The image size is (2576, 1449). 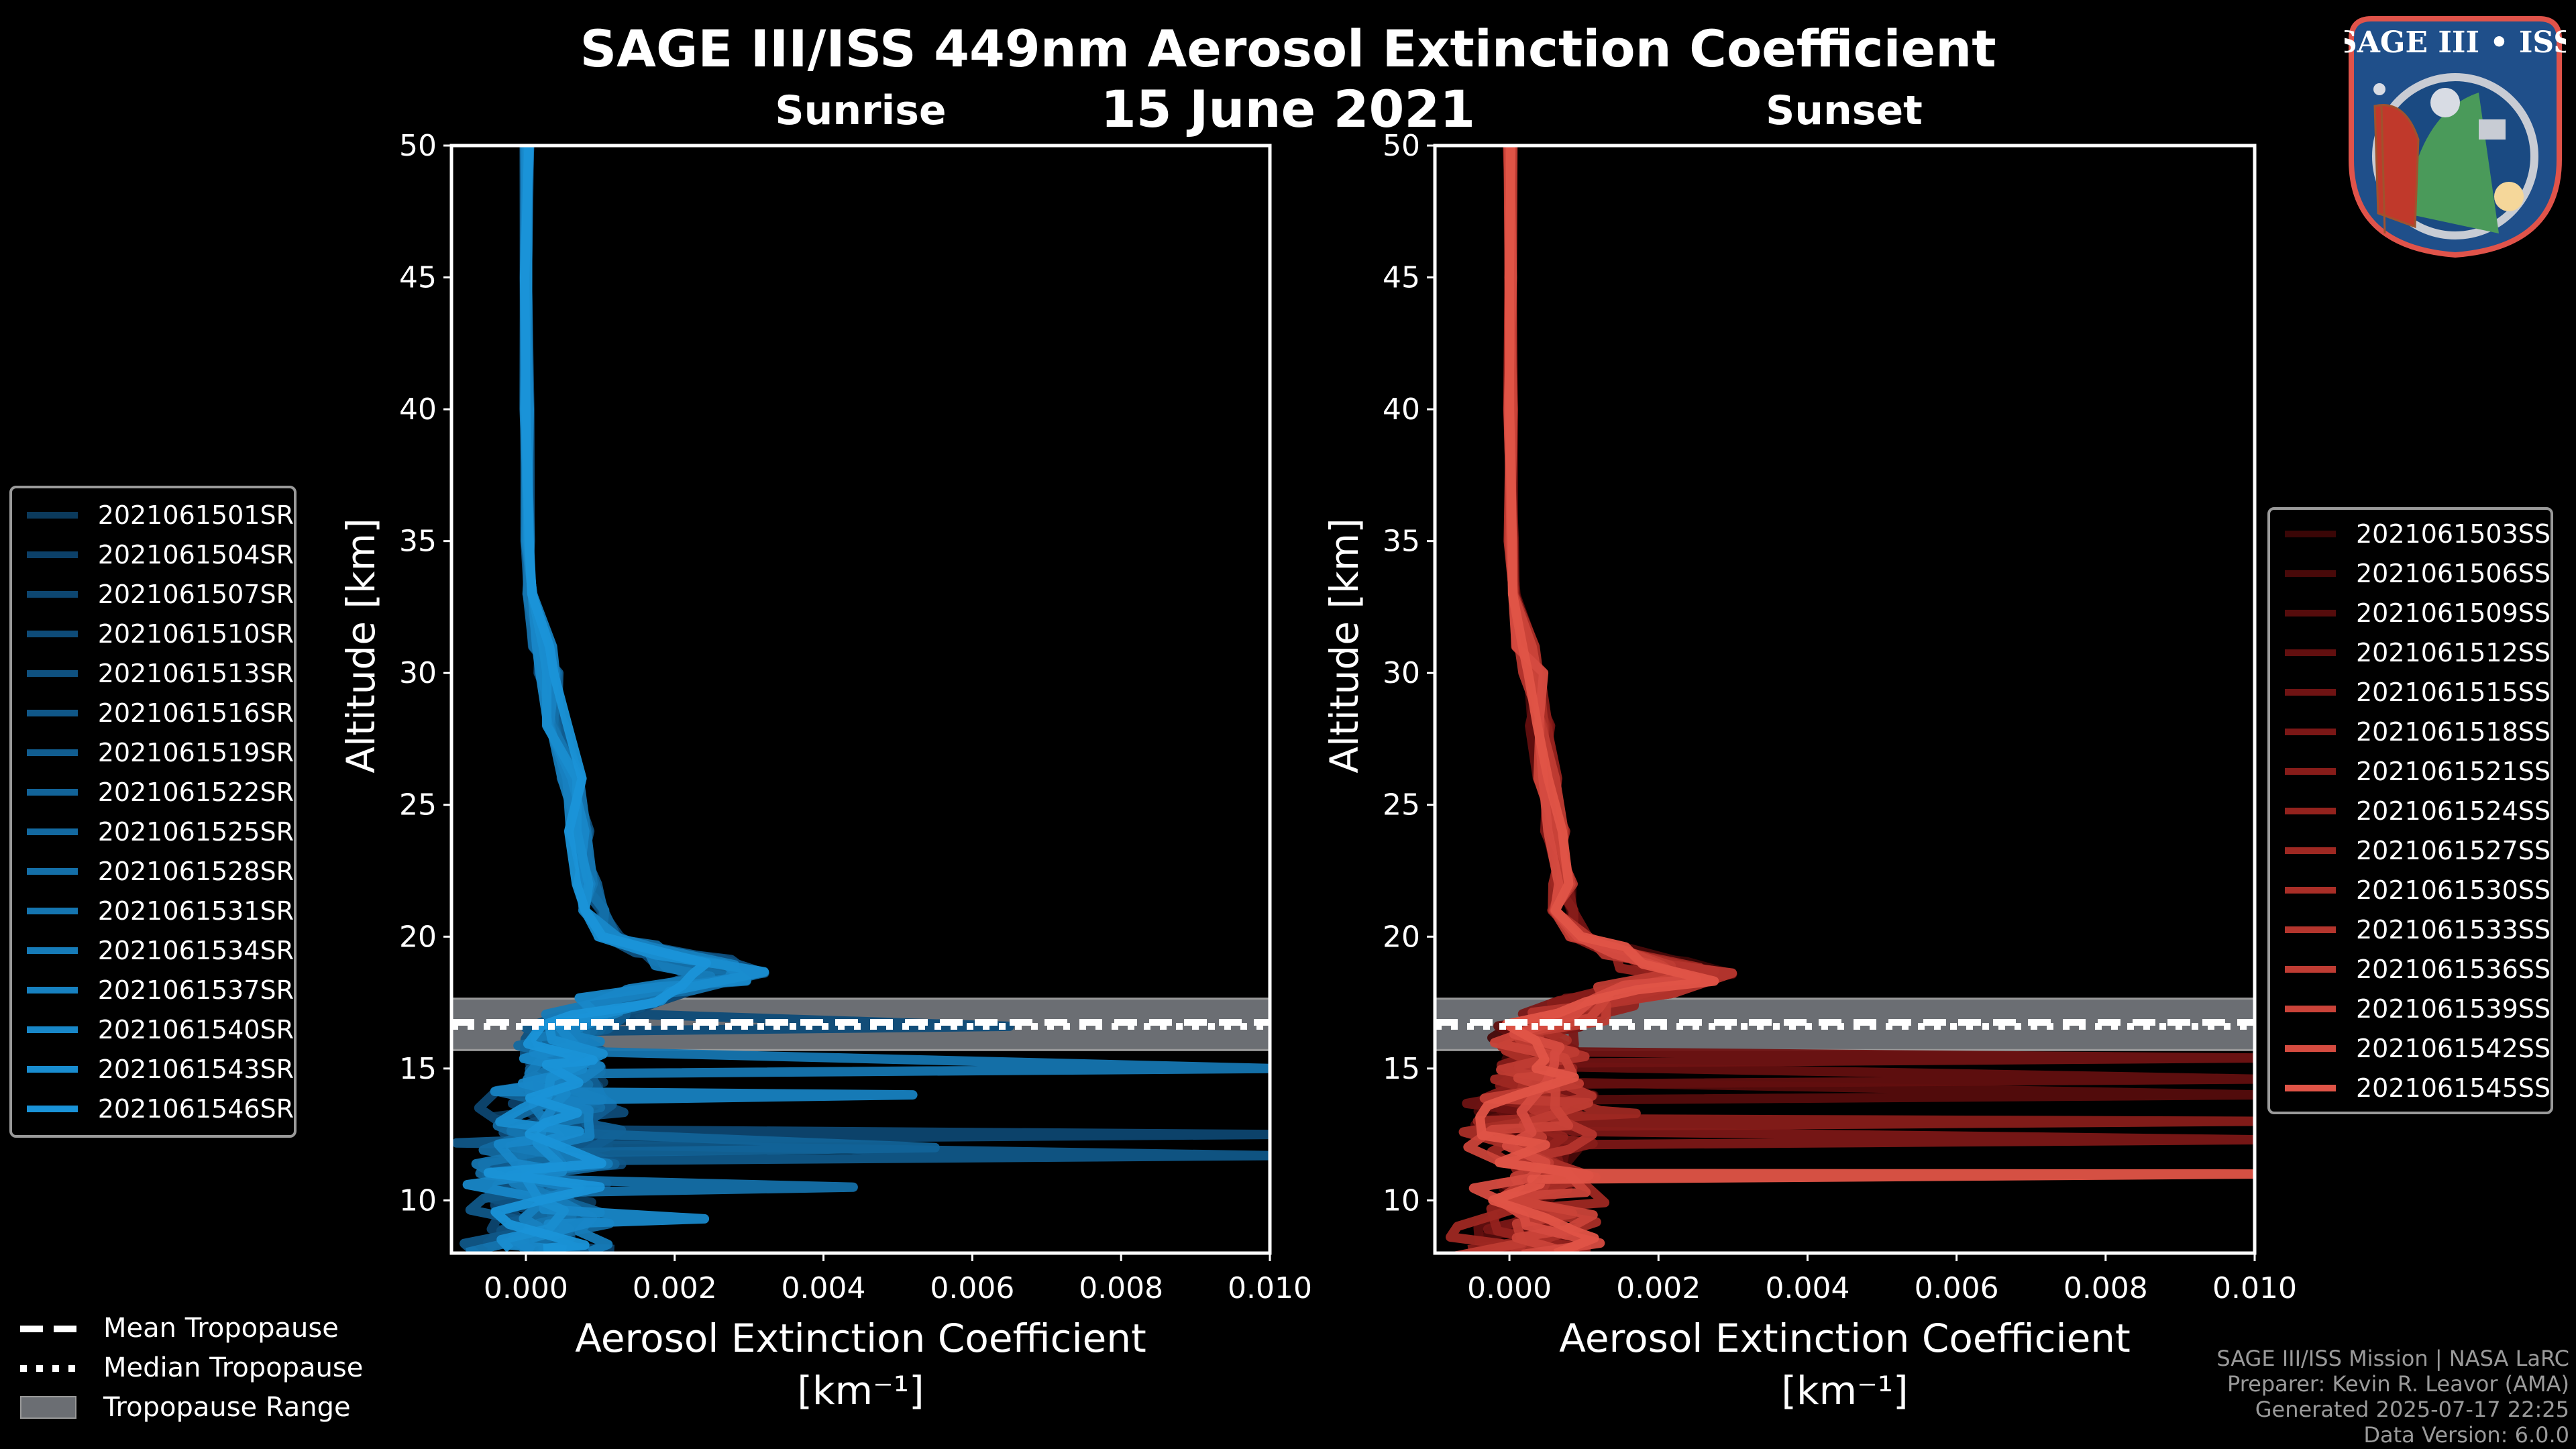 What do you see at coordinates (227, 1407) in the screenshot?
I see `legend-label: Tropopause Range` at bounding box center [227, 1407].